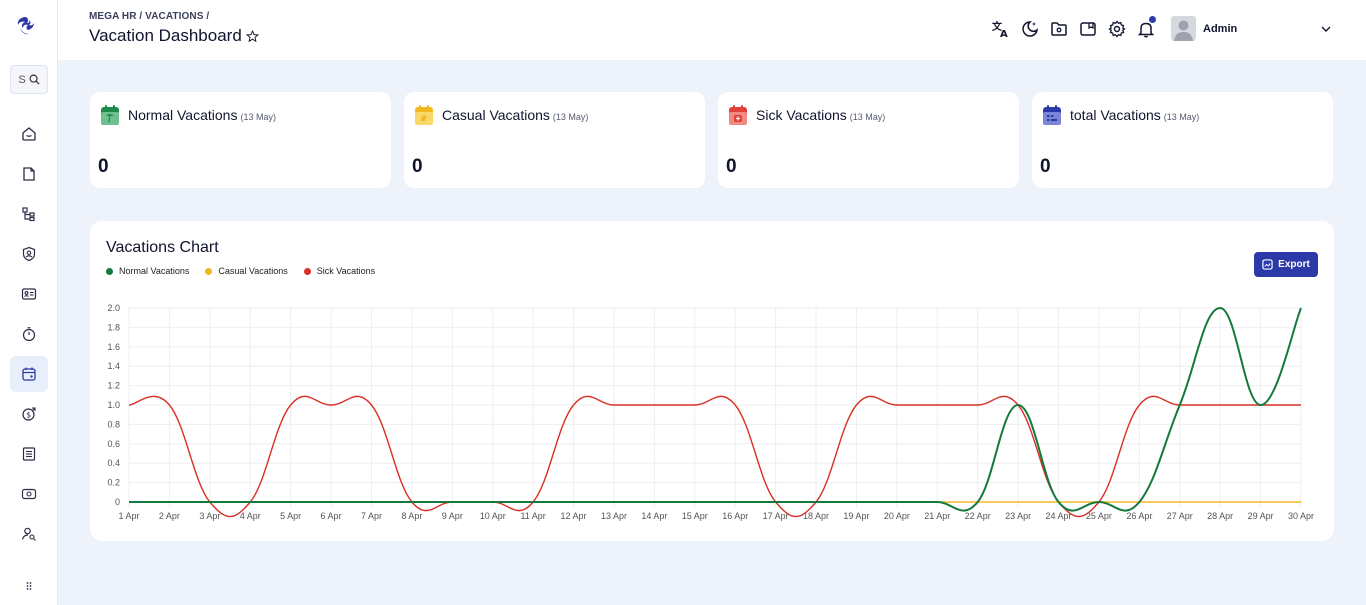  What do you see at coordinates (29, 494) in the screenshot?
I see `sidebar-item-finance` at bounding box center [29, 494].